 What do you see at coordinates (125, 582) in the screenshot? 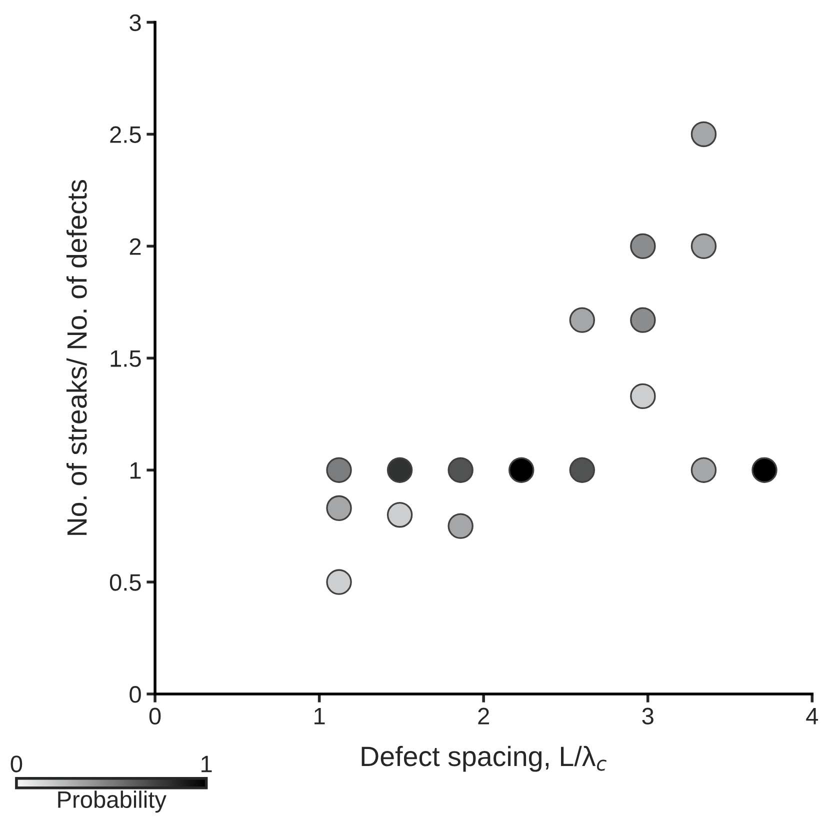
I see `y-tick-label: 0.5` at bounding box center [125, 582].